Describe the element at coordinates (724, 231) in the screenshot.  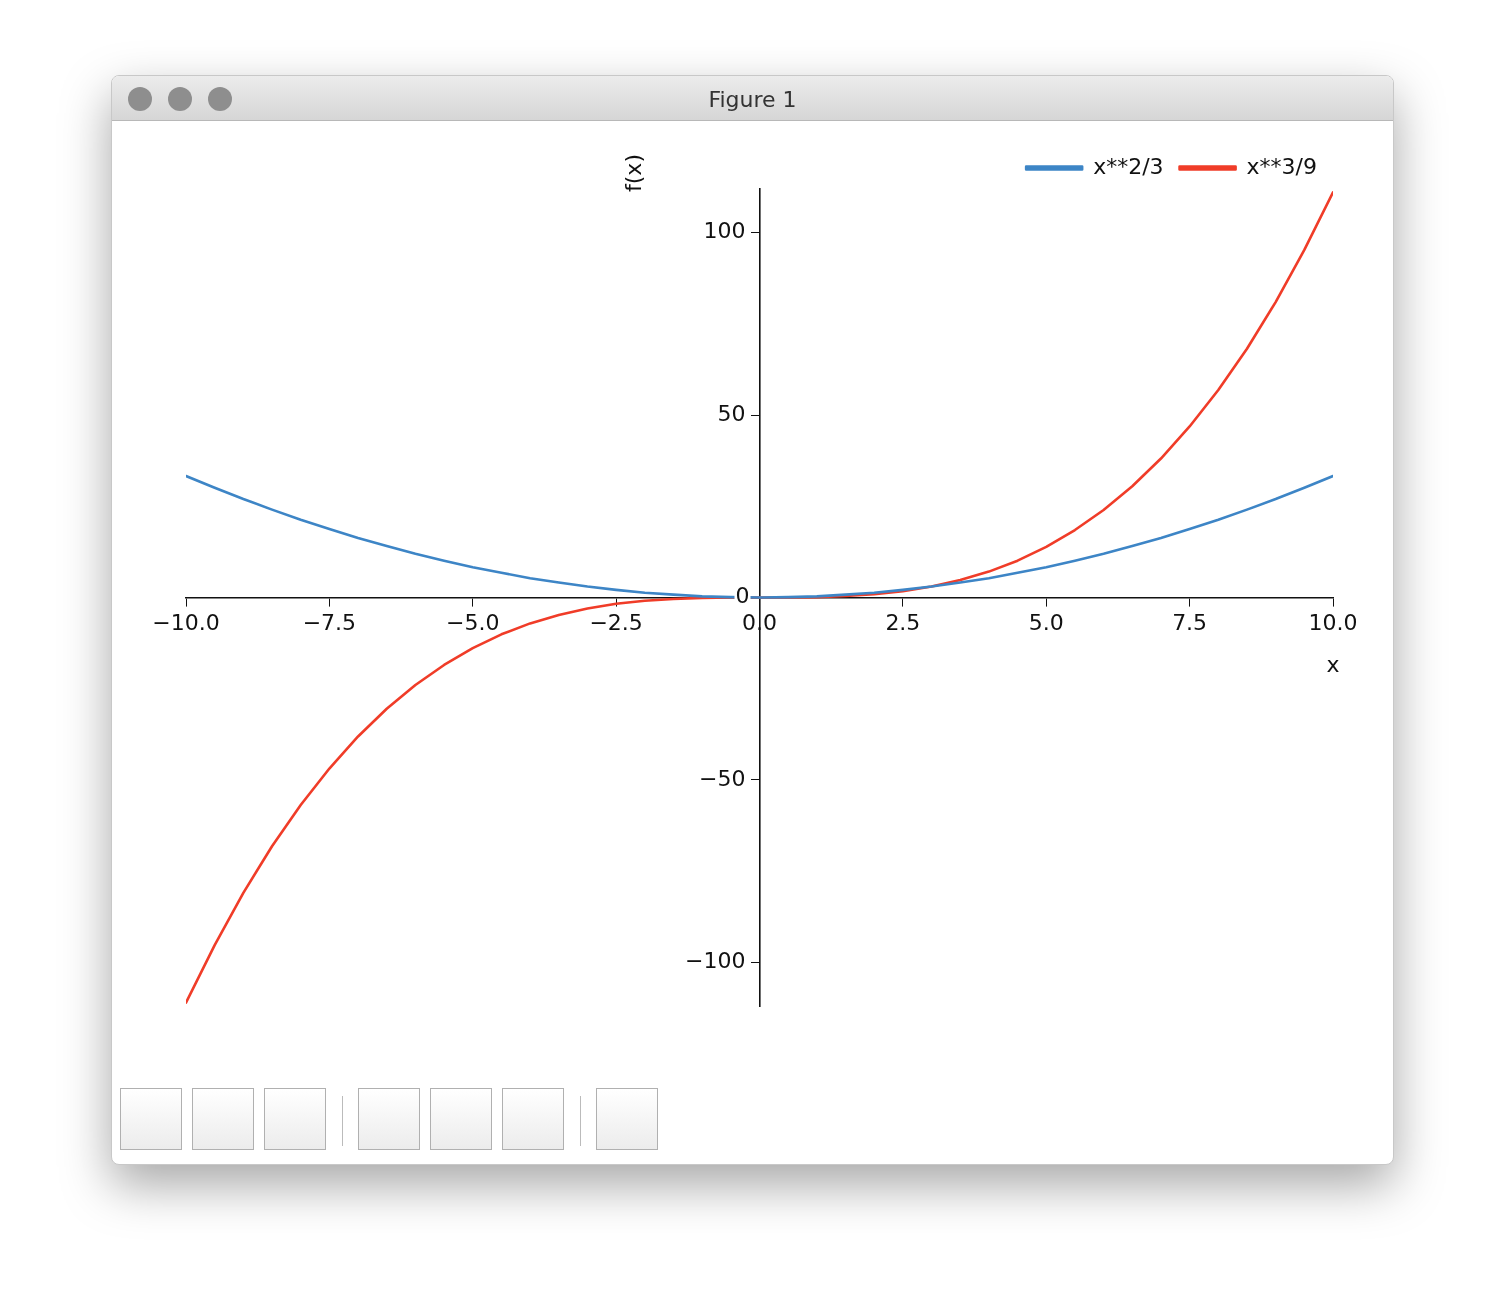
I see `y-tick-label: 100` at that location.